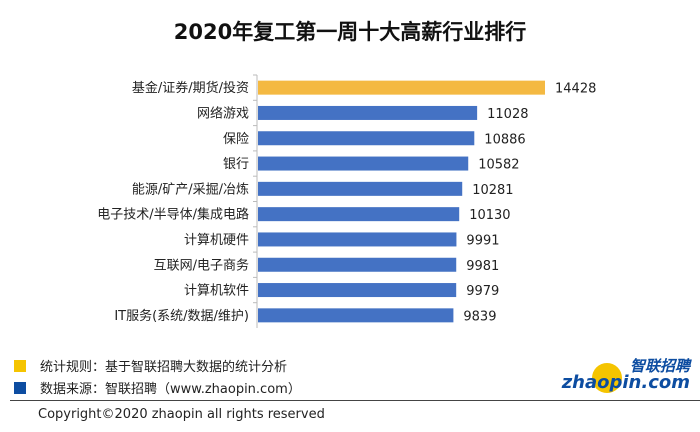  I want to click on note-source-text: 数据来源：智联招聘（www.zhaopin.com）, so click(170, 389).